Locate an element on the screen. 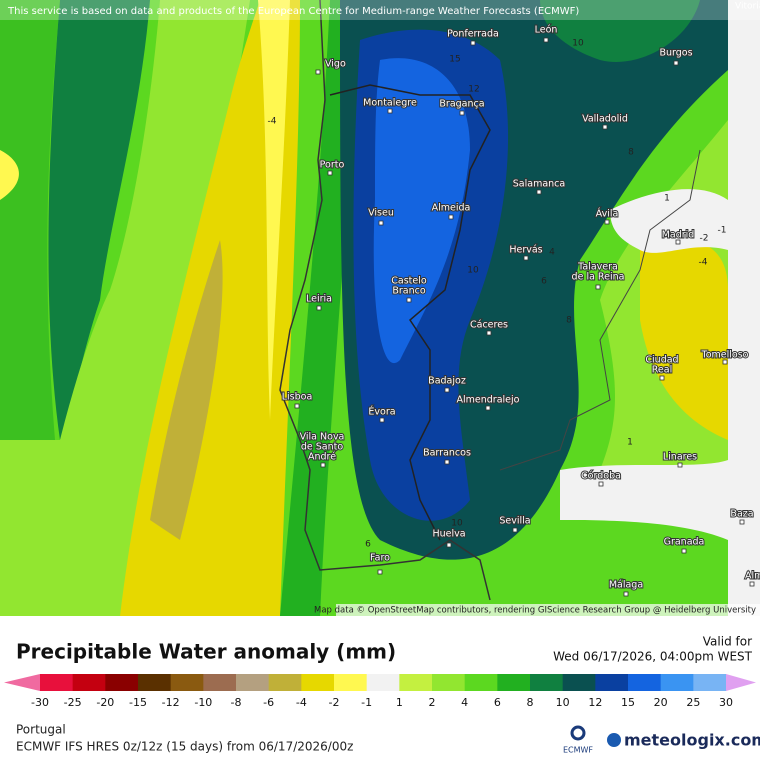  colorbar-label: 2 is located at coordinates (432, 702).